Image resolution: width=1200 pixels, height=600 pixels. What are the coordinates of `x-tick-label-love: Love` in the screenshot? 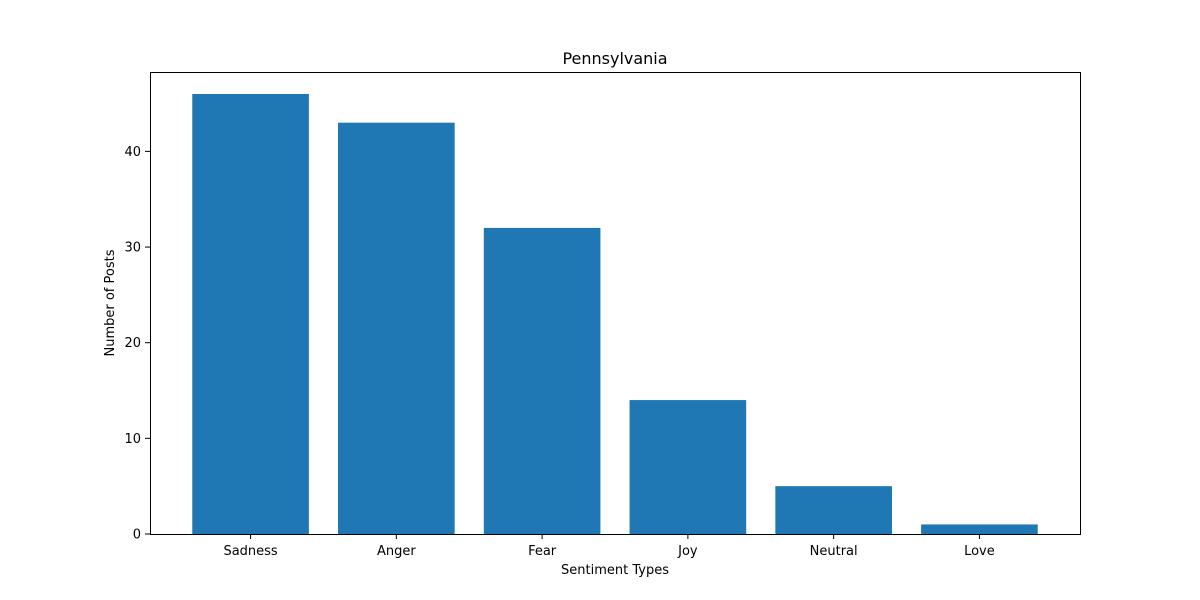 It's located at (979, 551).